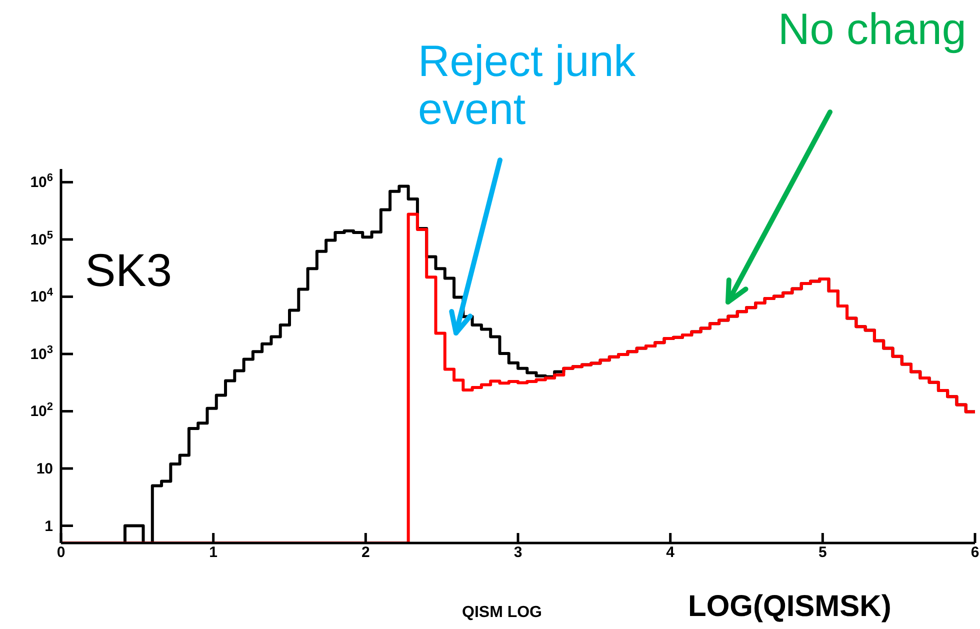 This screenshot has height=629, width=980. Describe the element at coordinates (44, 469) in the screenshot. I see `y-tick-label: 10` at that location.